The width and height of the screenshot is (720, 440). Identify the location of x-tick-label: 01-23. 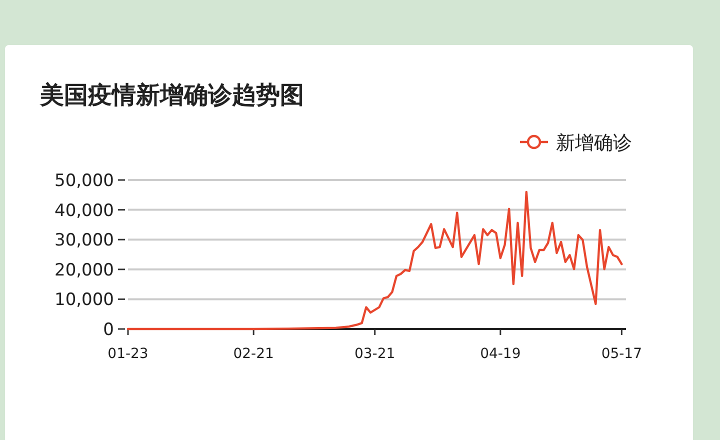
(128, 354).